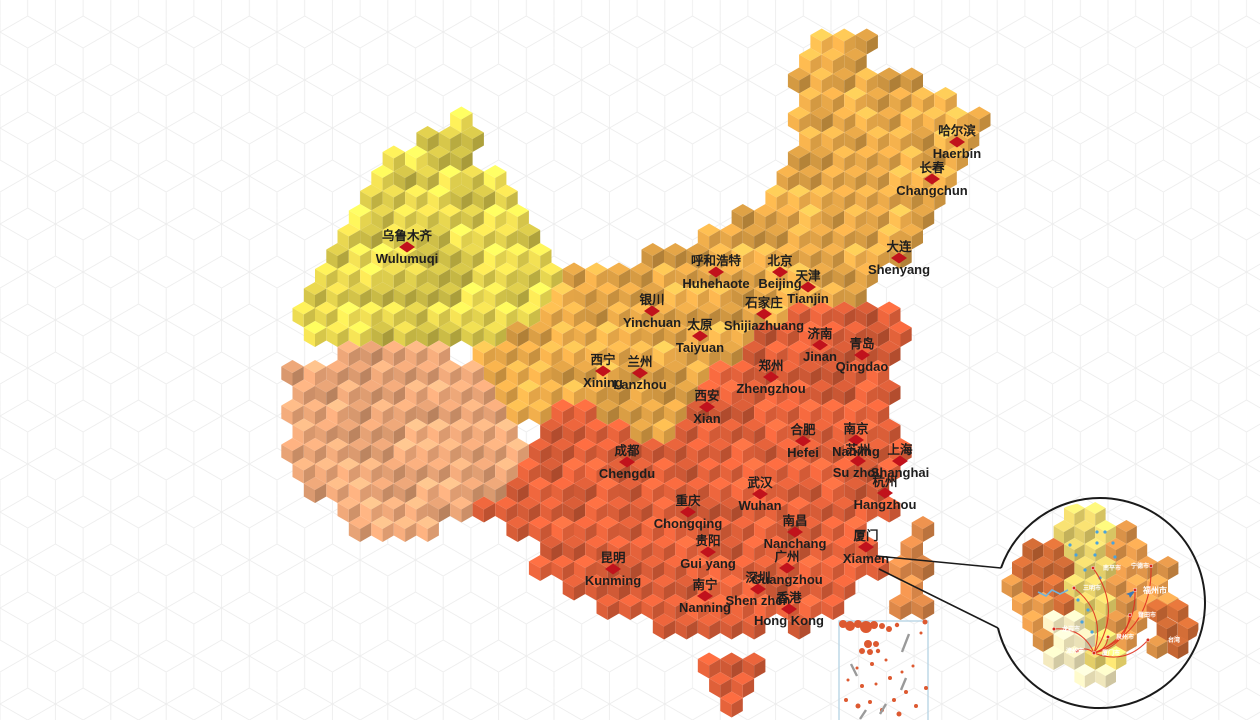 The height and width of the screenshot is (720, 1260). What do you see at coordinates (700, 347) in the screenshot?
I see `city-name-en: Taiyuan` at bounding box center [700, 347].